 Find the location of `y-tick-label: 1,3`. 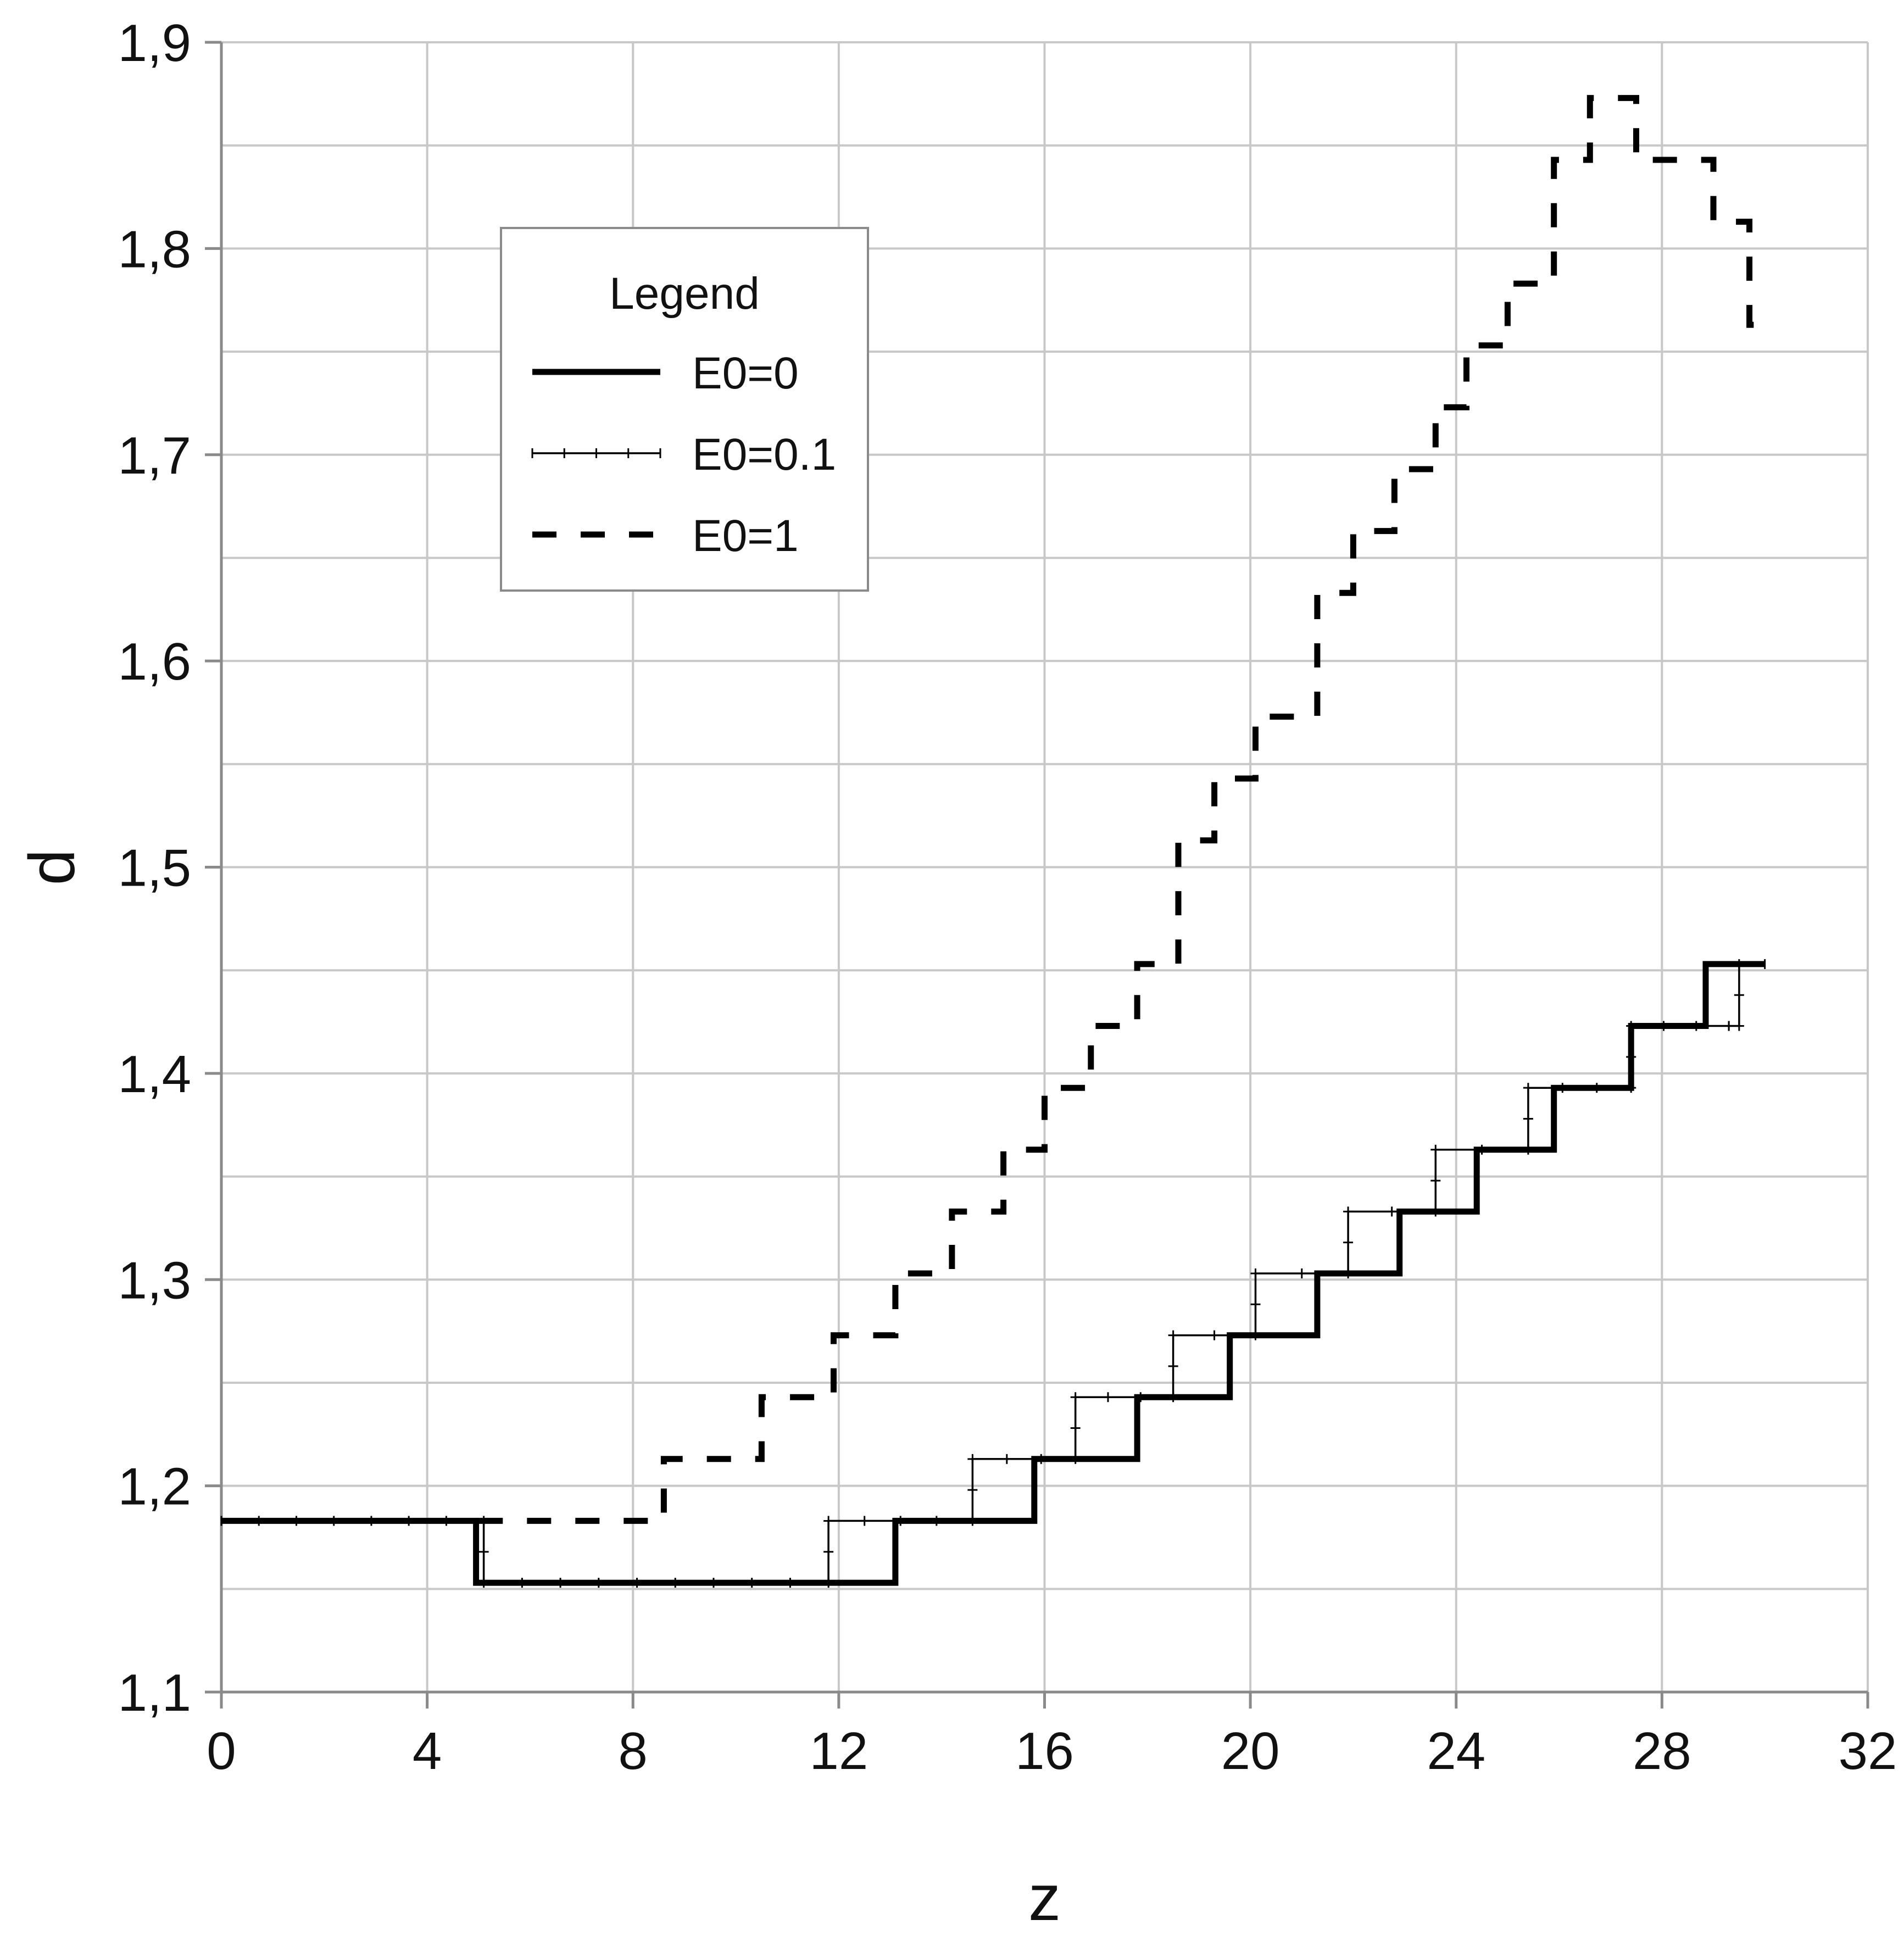

y-tick-label: 1,3 is located at coordinates (154, 1280).